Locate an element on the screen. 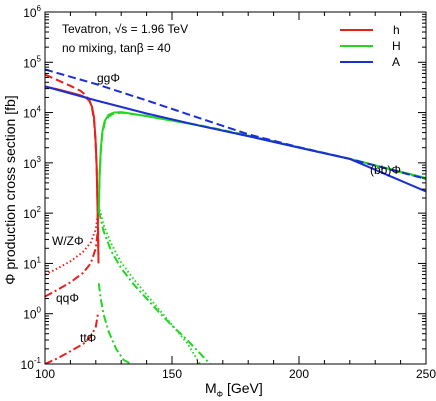  x-tick-labels: 100 150 200 250 is located at coordinates (235, 374).